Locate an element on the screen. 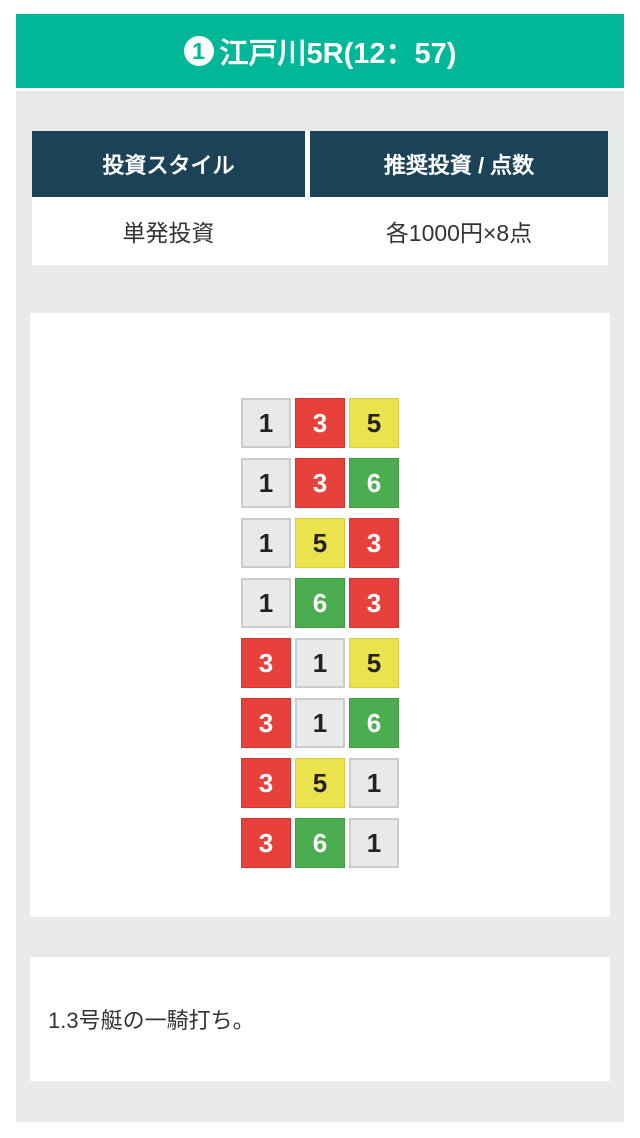 Image resolution: width=640 pixels, height=1138 pixels. race-header-bar: 1 江戸川5R(12：57) is located at coordinates (320, 51).